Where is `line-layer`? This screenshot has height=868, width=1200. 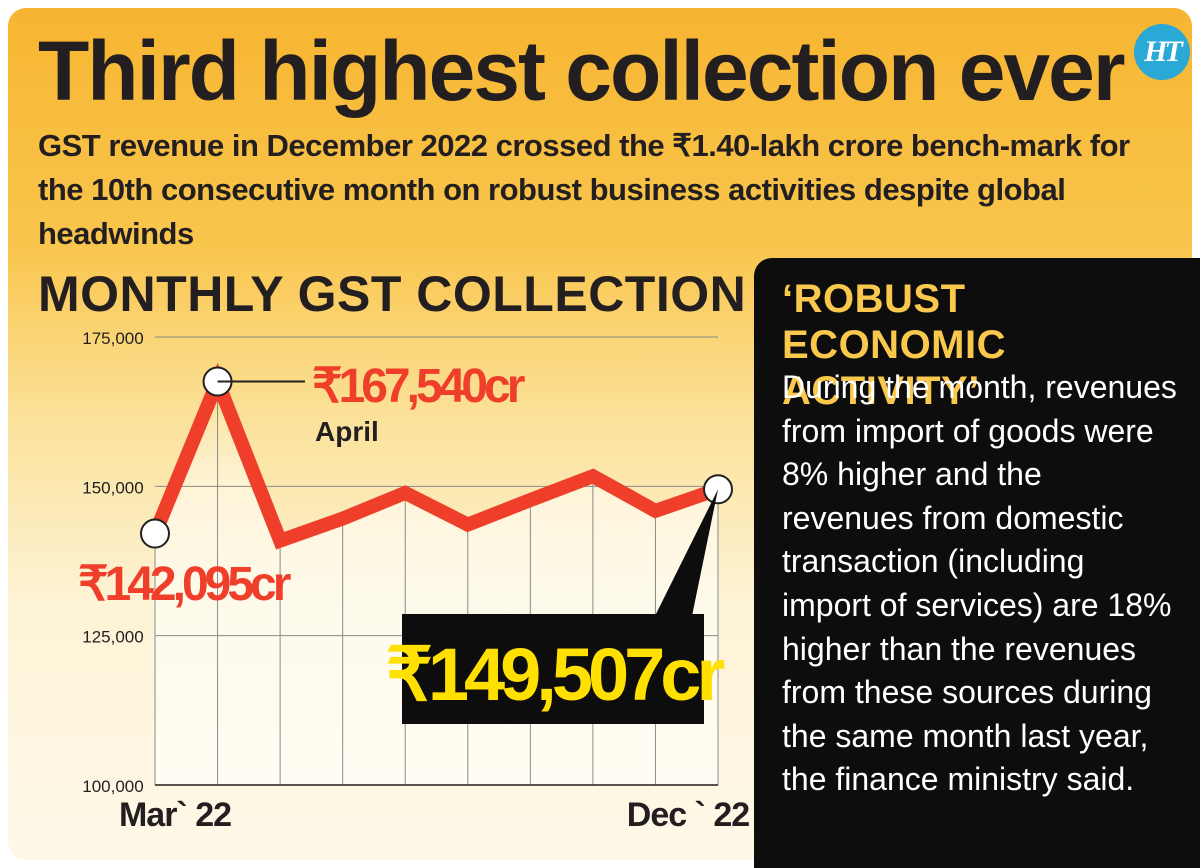
line-layer is located at coordinates (434, 456).